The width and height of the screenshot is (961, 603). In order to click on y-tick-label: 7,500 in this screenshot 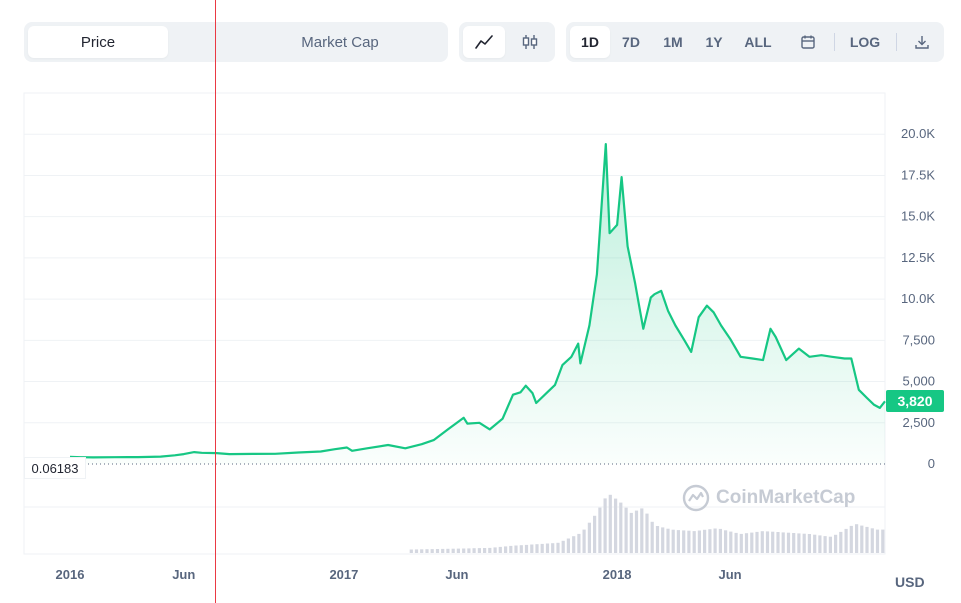, I will do `click(918, 339)`.